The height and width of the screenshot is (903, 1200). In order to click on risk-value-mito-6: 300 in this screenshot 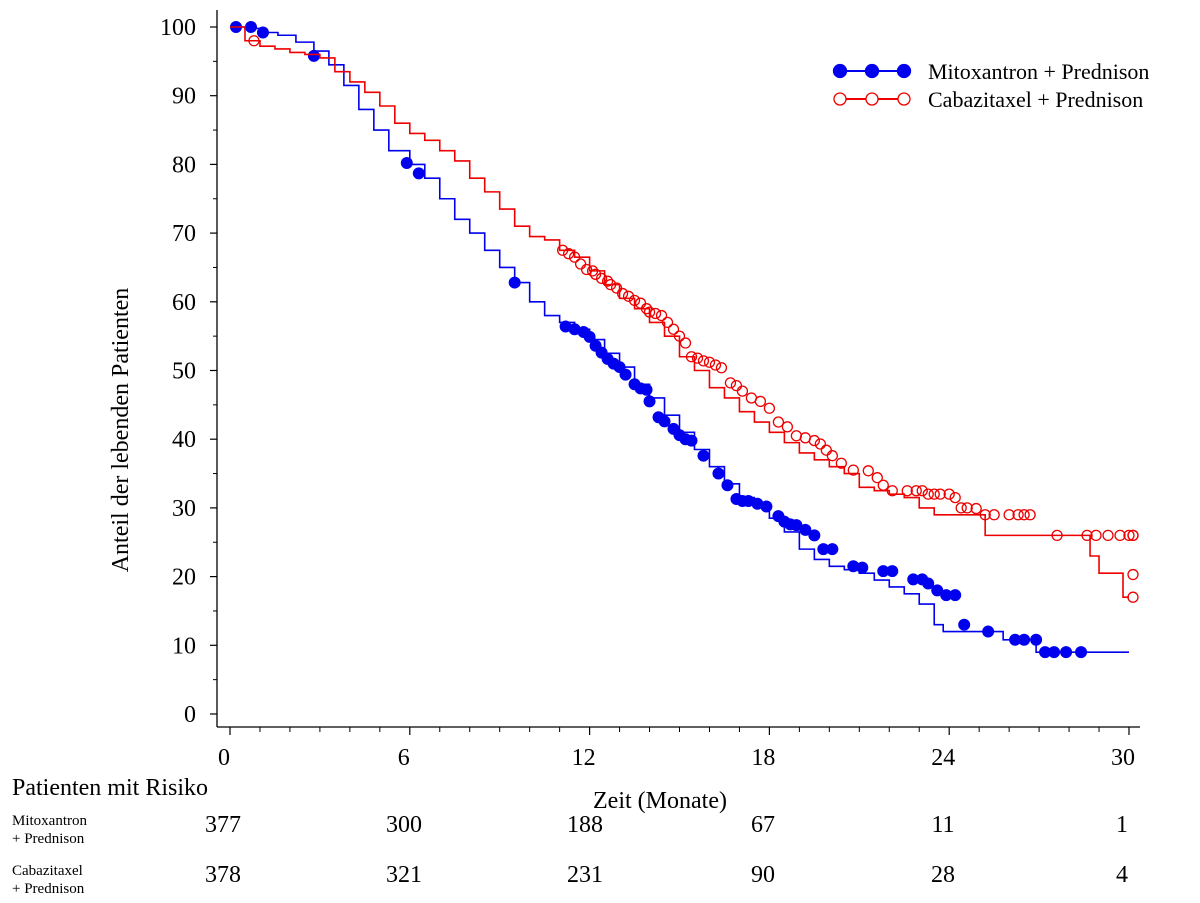, I will do `click(404, 825)`.